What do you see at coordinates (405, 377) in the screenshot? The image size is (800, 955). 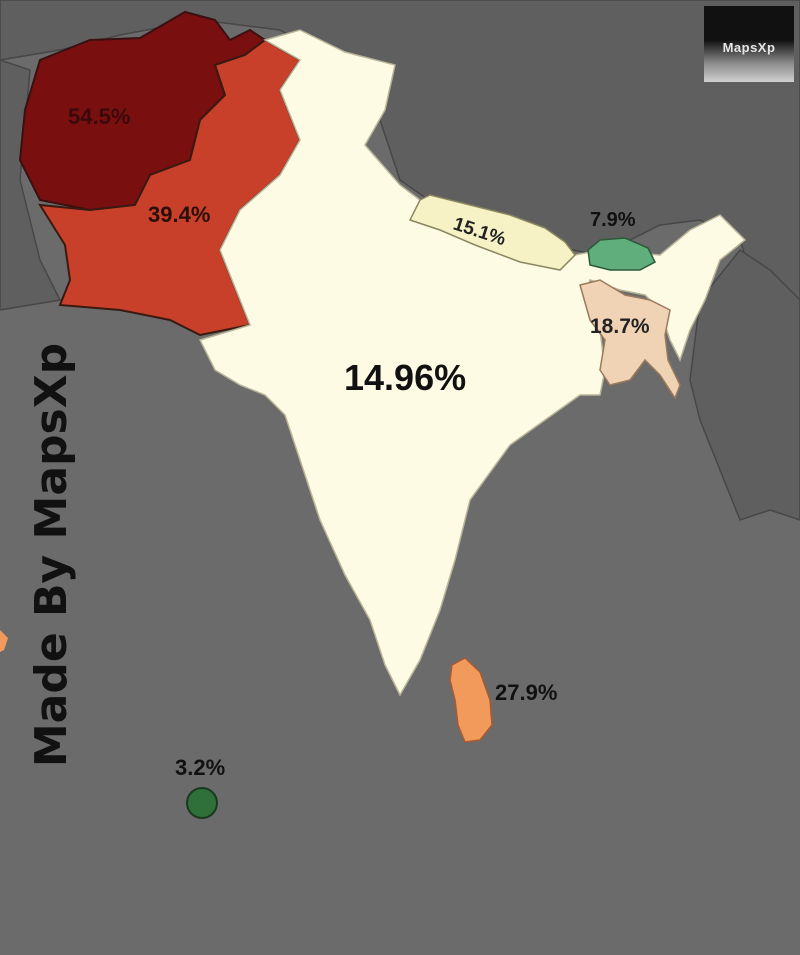 I see `label-india: 14.96%` at bounding box center [405, 377].